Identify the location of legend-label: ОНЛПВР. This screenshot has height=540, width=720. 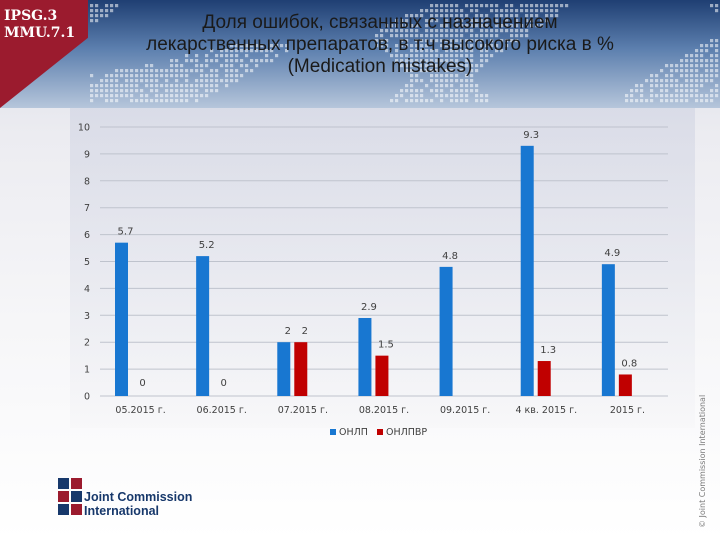
(406, 432).